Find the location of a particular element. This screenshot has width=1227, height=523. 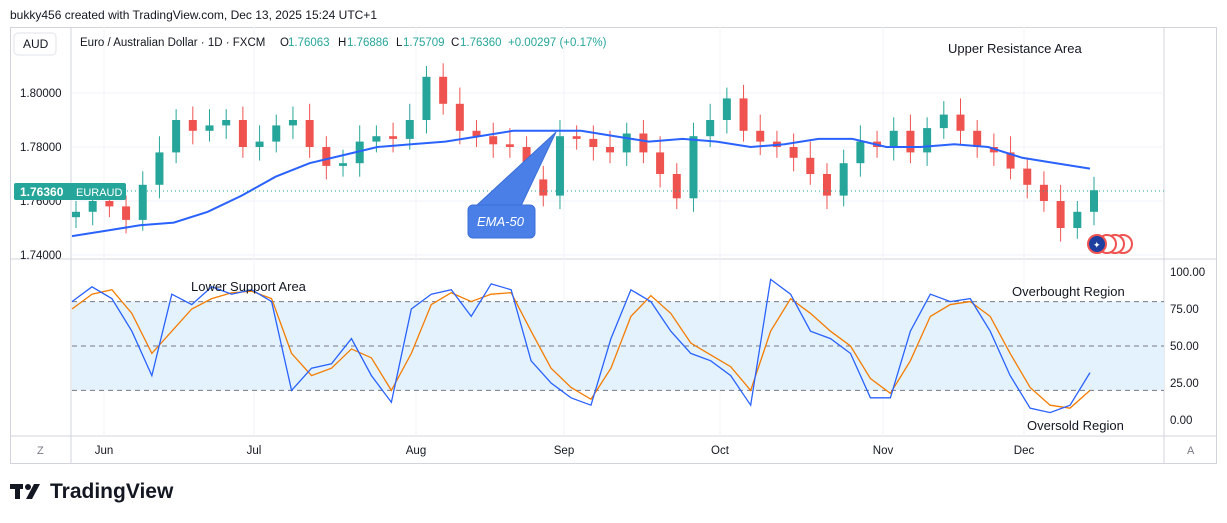

currency-button is located at coordinates (35, 44).